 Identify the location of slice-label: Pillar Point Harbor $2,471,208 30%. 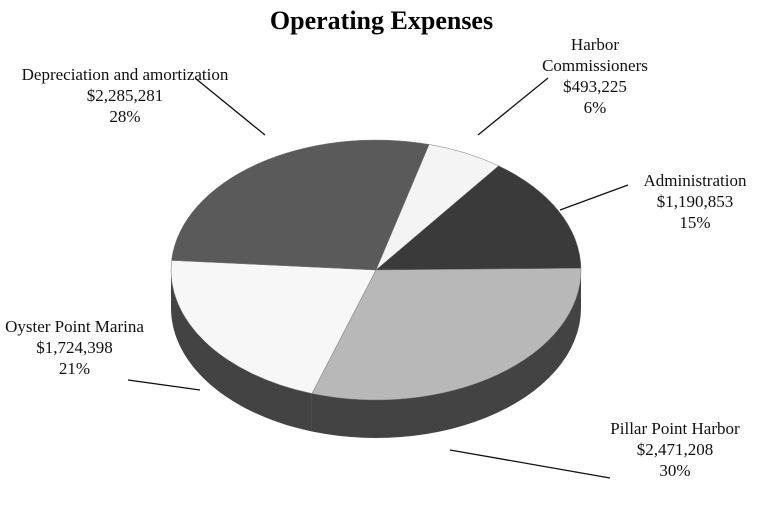
(675, 449).